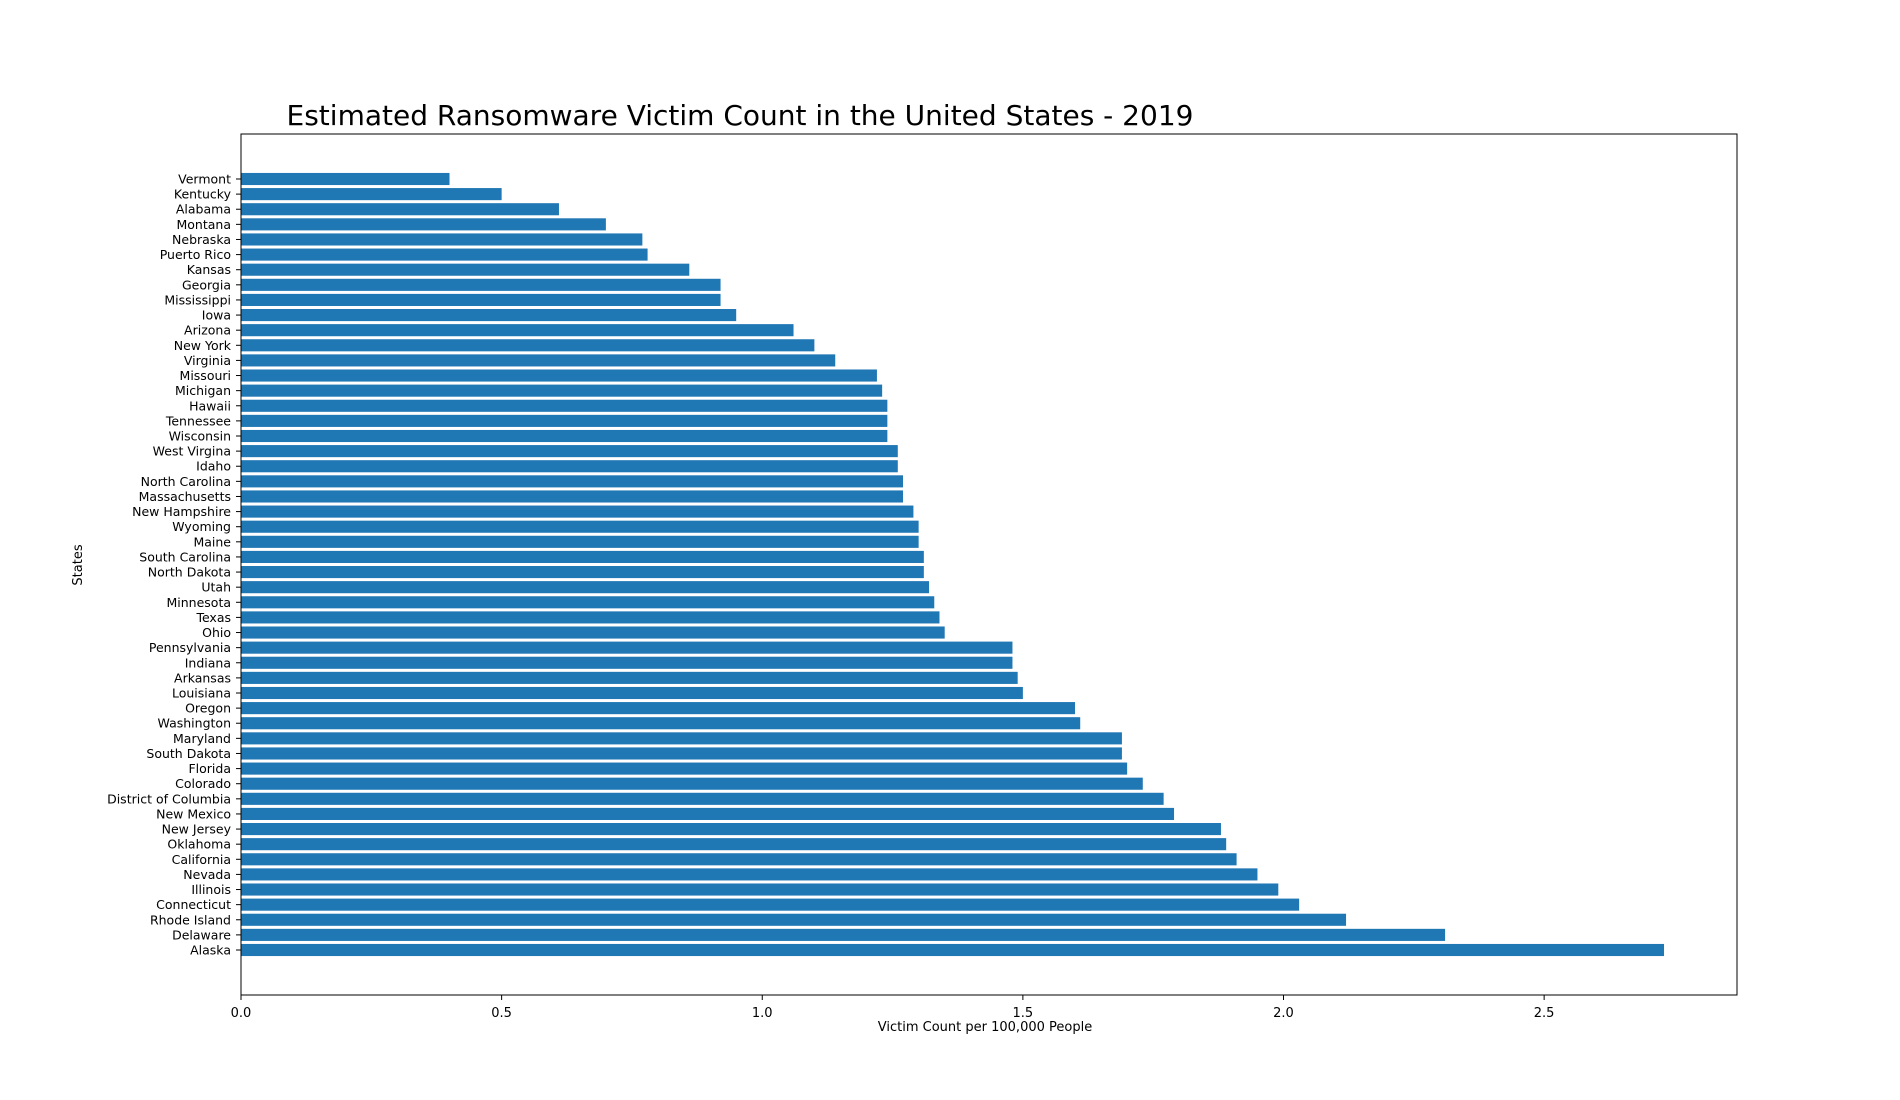  I want to click on category-label: Louisiana, so click(201, 693).